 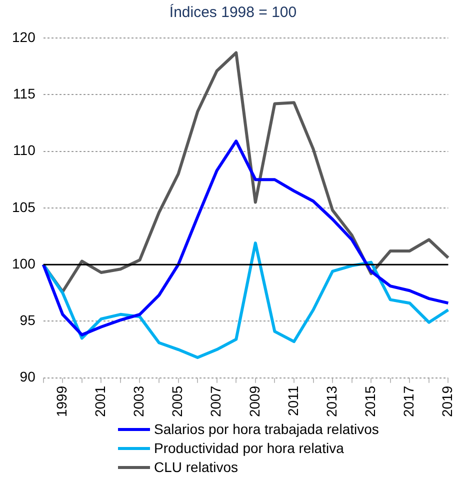 I want to click on x-tick-label: 2003, so click(x=138, y=402).